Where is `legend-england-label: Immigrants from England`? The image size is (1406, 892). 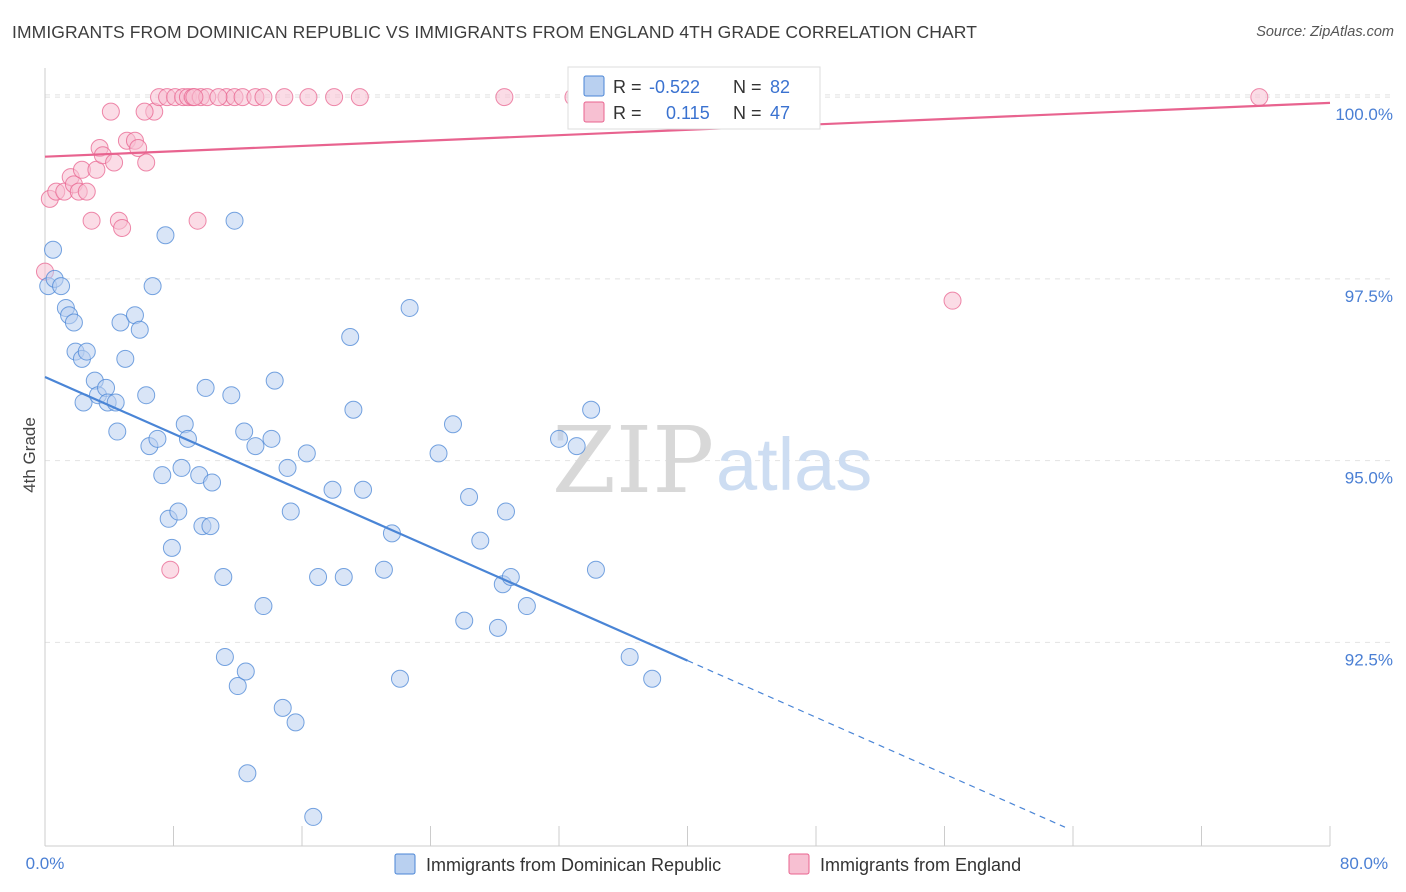 legend-england-label: Immigrants from England is located at coordinates (920, 865).